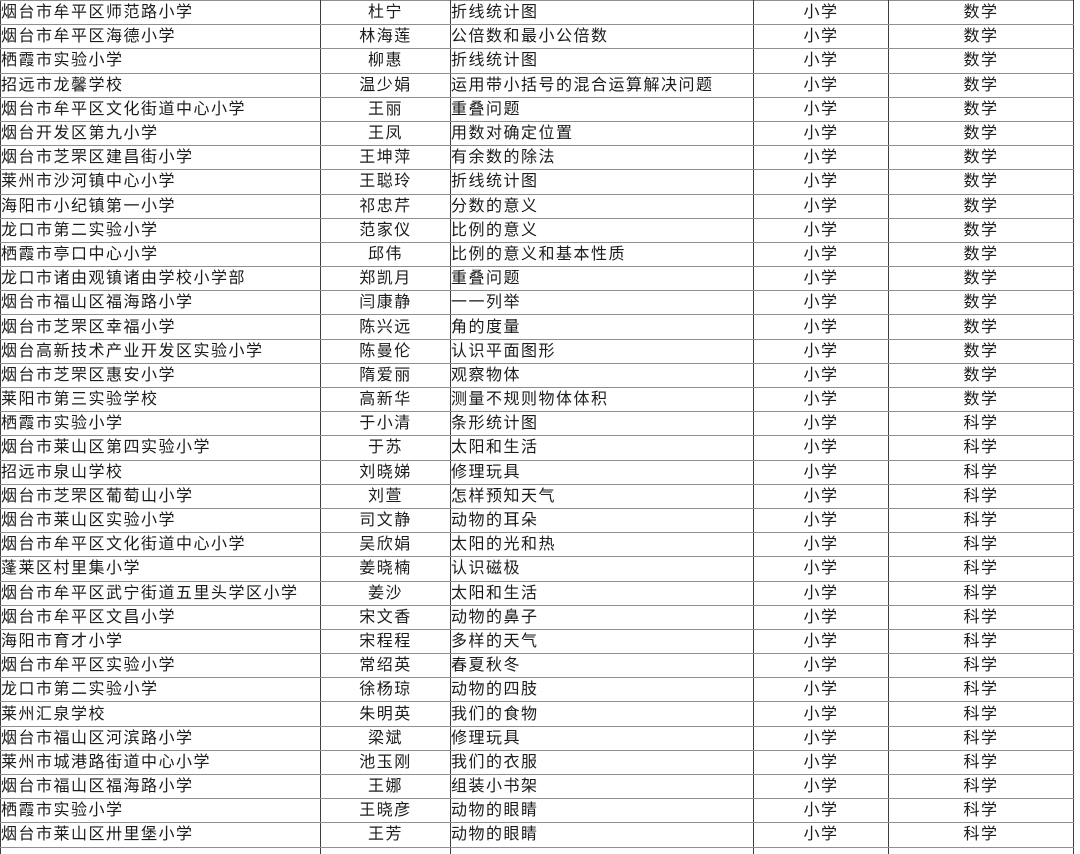 The width and height of the screenshot is (1080, 854). I want to click on table-row: 烟台市芝罘区幸福小学 陈兴远 角的度量 小学 数学, so click(537, 327).